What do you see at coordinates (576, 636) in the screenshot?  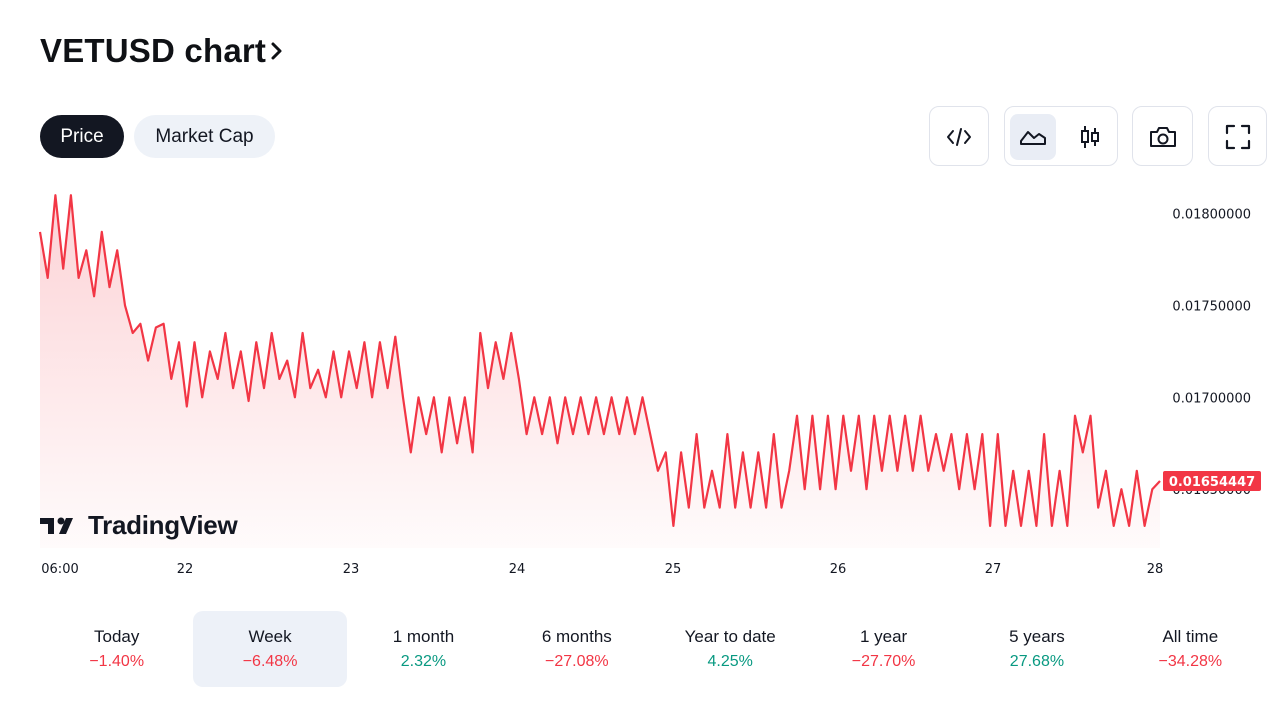 I see `period-label: 6 months` at bounding box center [576, 636].